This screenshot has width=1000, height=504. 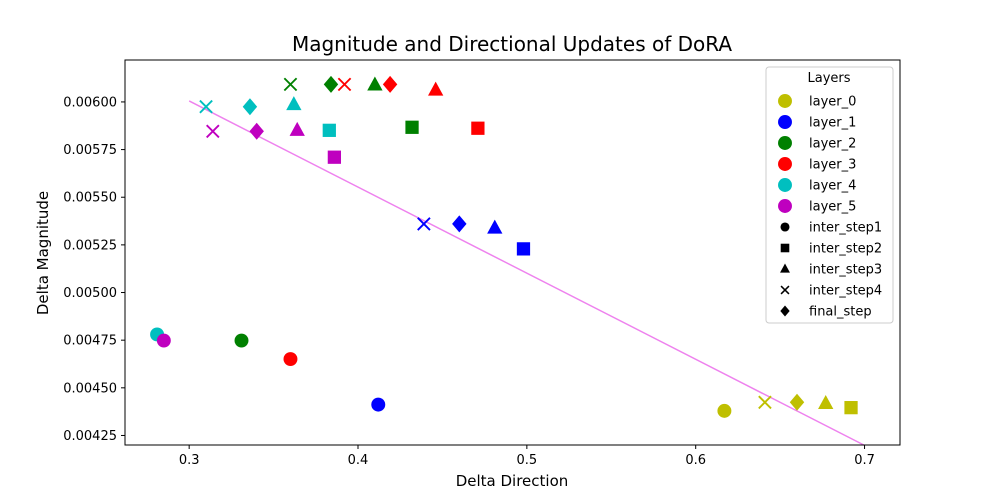 I want to click on data-point-layer_5-inter_step2, so click(x=334, y=157).